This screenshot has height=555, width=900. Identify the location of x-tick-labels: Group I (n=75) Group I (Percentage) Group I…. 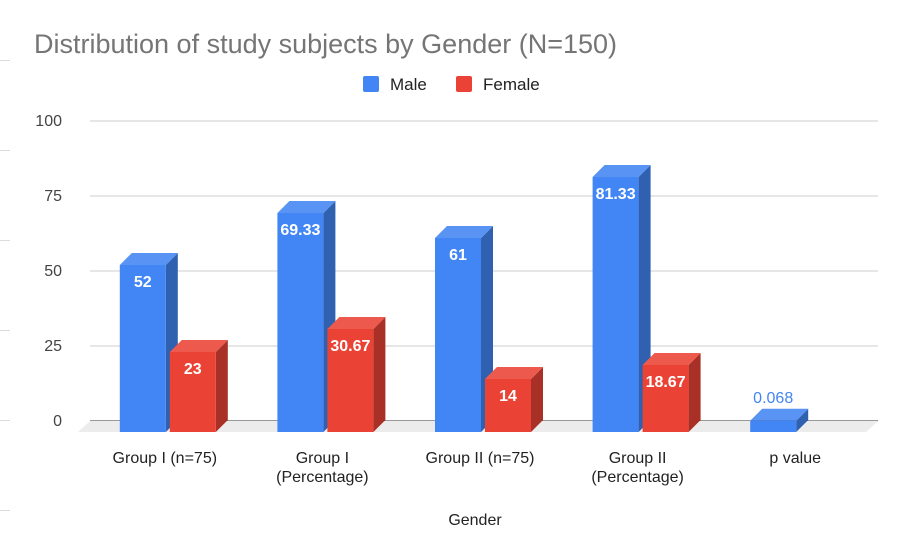
(467, 468).